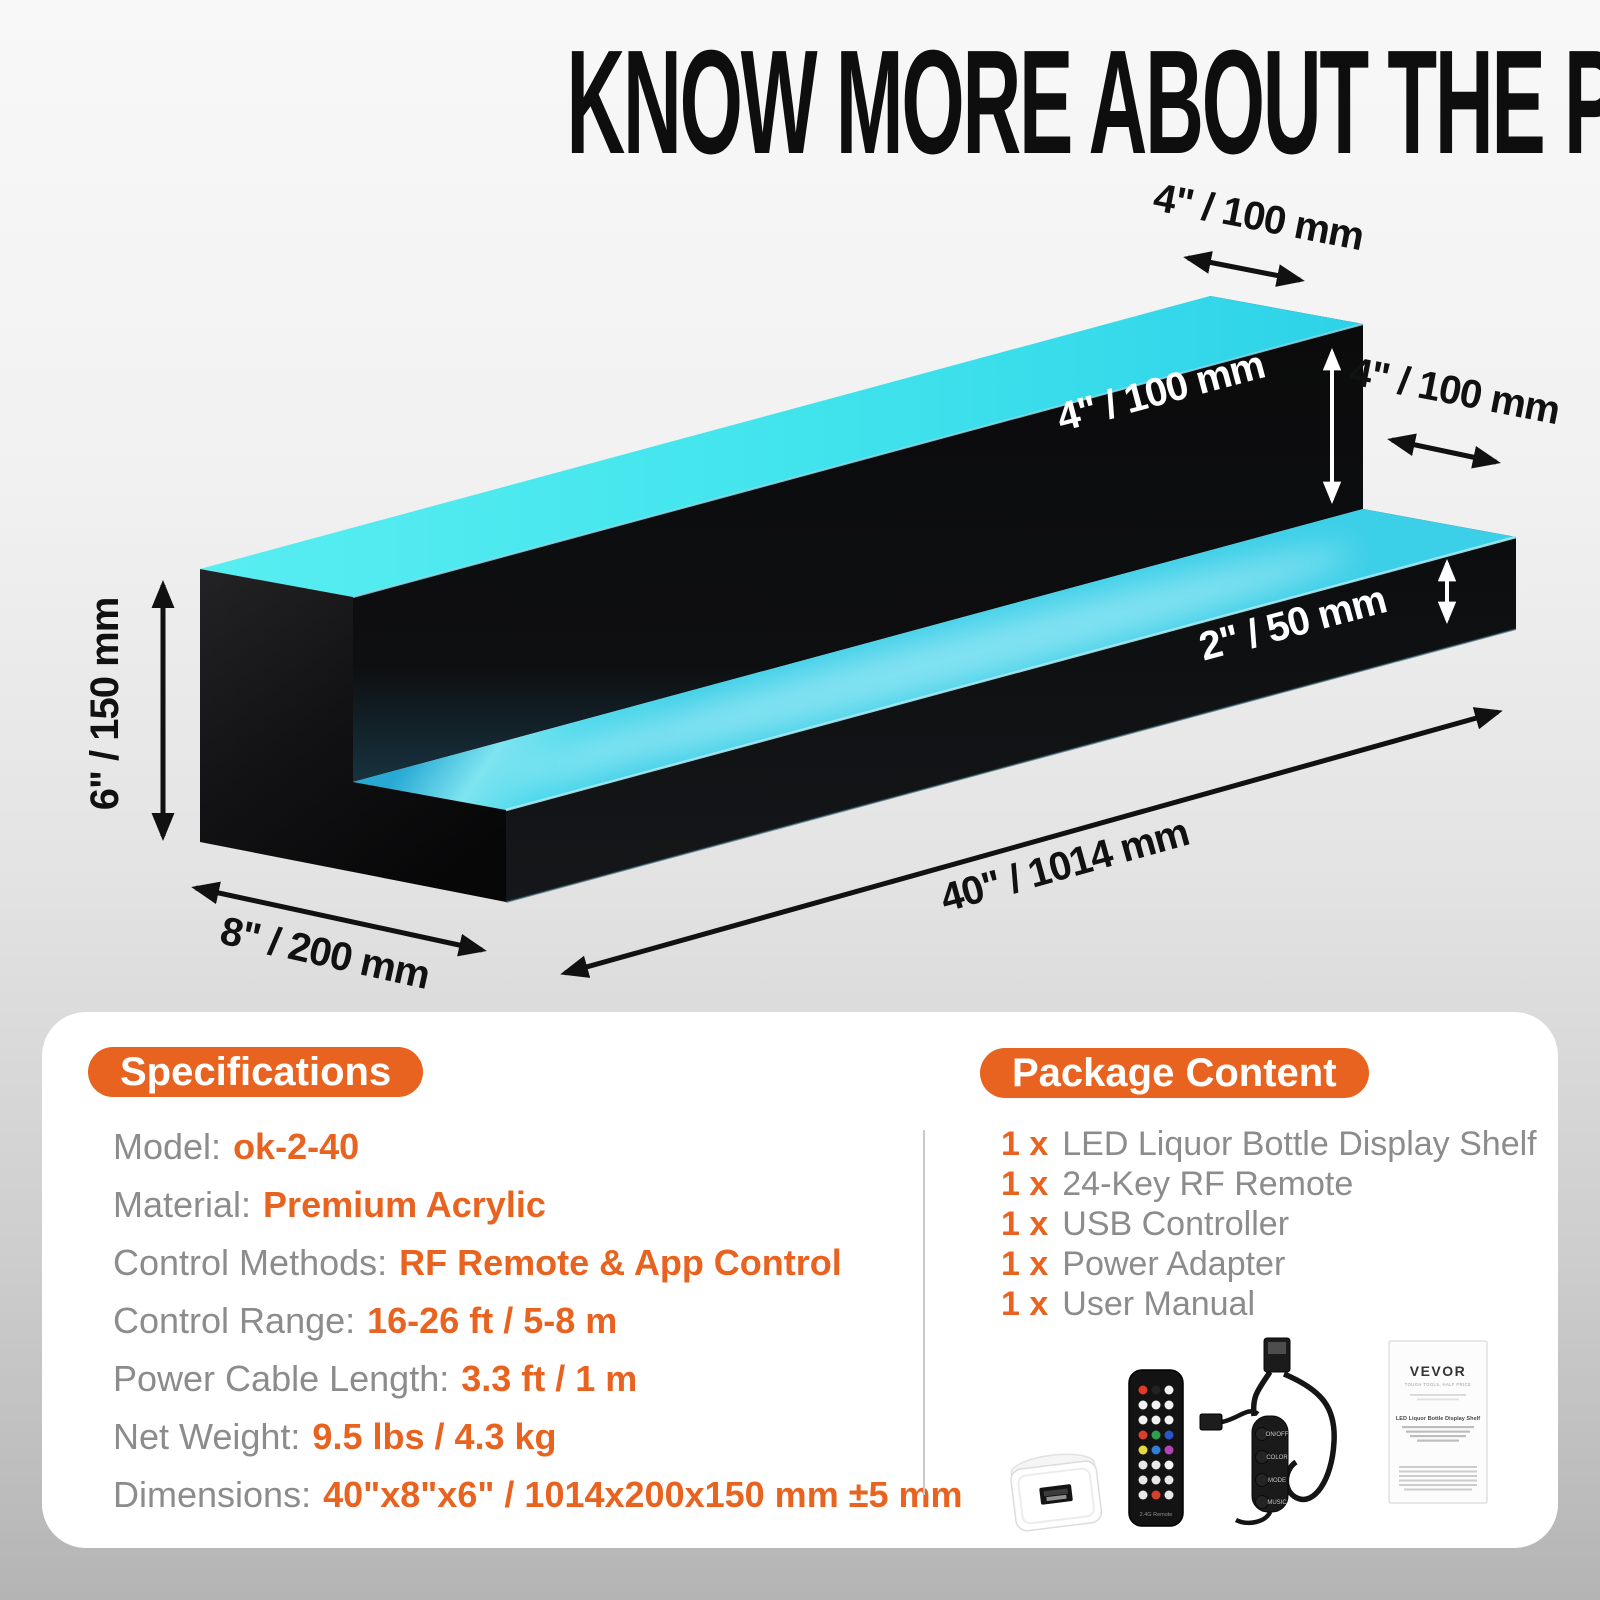  I want to click on inline-control-module: ON/OFF COLOR MODE MUSIC, so click(1270, 1464).